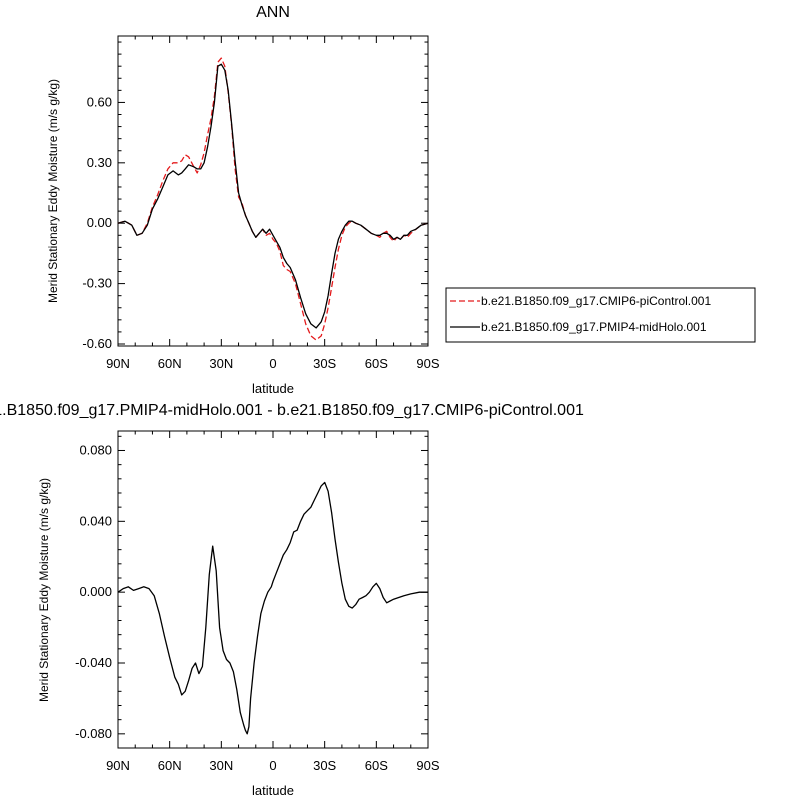 This screenshot has width=800, height=800. Describe the element at coordinates (99, 162) in the screenshot. I see `y-tick-label: 0.30` at that location.